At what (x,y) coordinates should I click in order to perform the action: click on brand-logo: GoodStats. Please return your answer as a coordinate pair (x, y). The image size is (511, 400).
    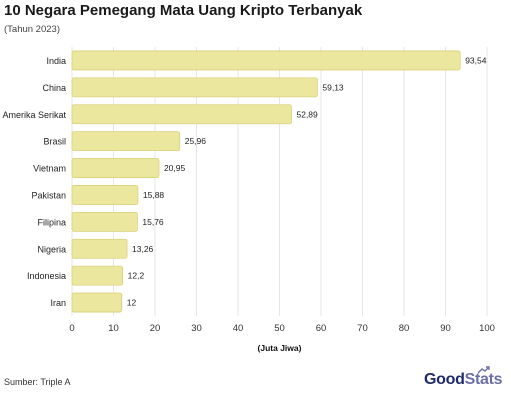
    Looking at the image, I should click on (463, 380).